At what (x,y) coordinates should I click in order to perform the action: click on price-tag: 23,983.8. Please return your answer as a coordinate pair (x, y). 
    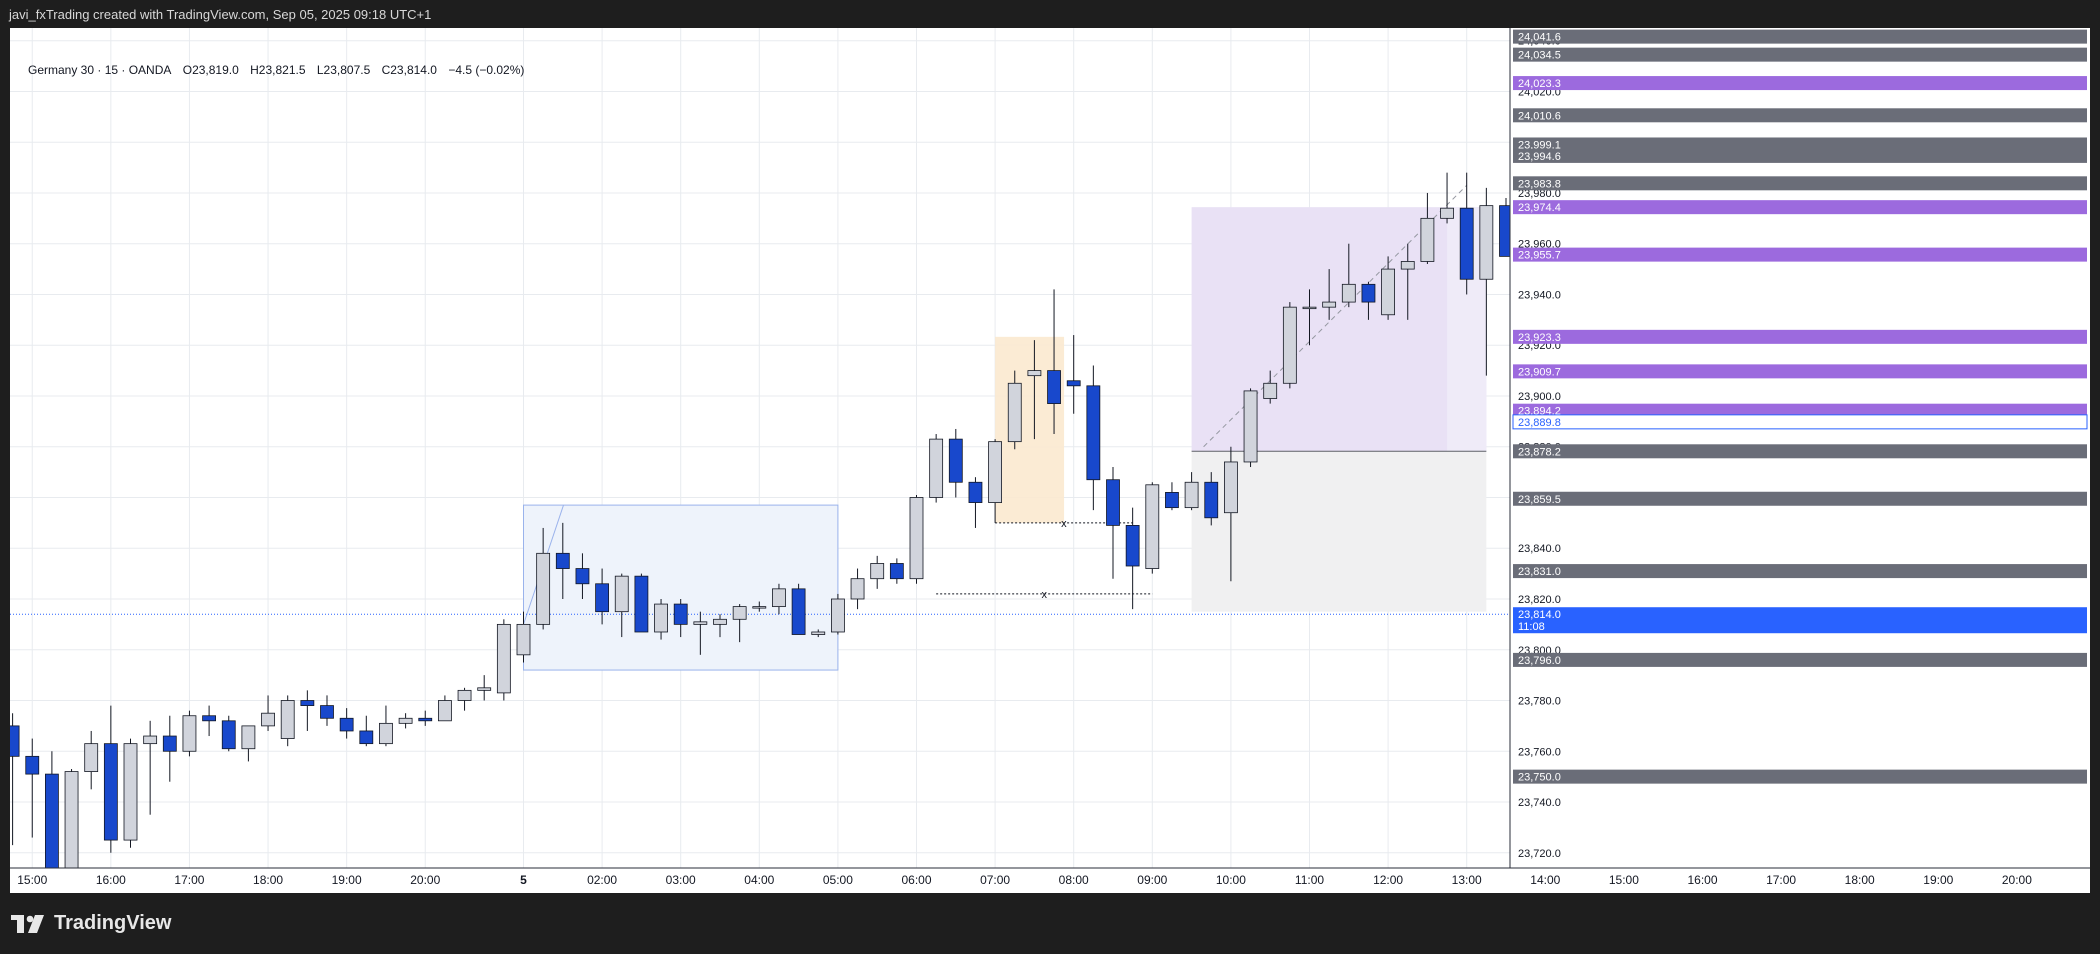
    Looking at the image, I should click on (1800, 183).